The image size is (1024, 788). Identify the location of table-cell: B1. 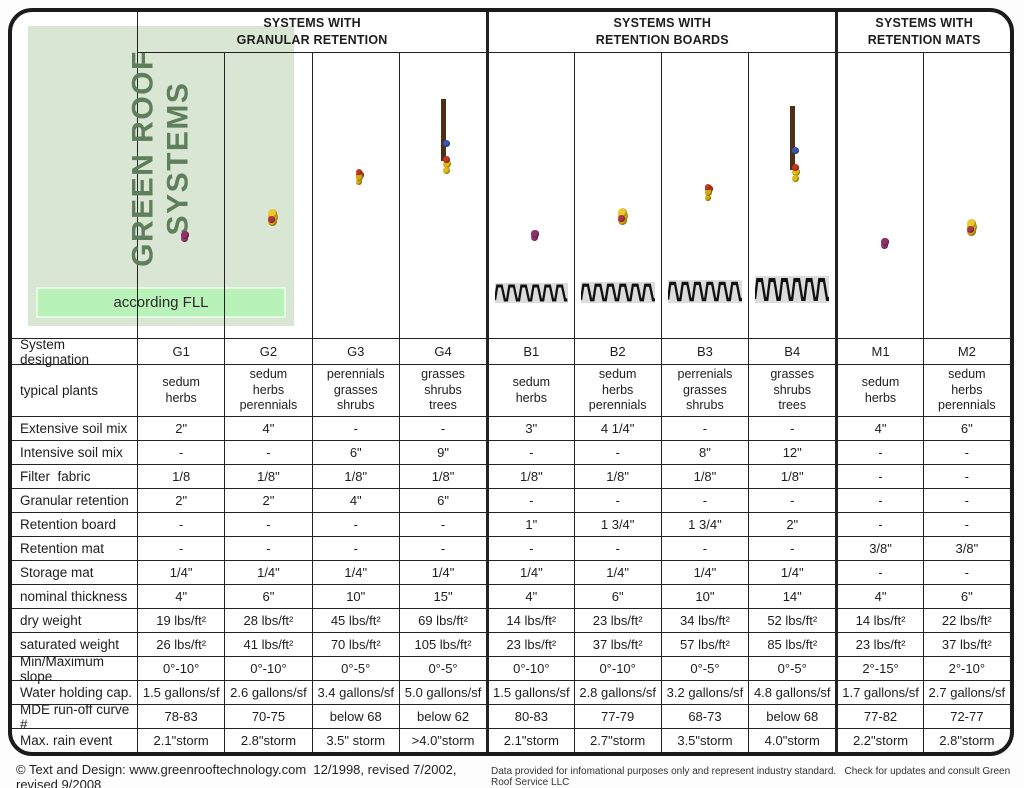
(530, 351).